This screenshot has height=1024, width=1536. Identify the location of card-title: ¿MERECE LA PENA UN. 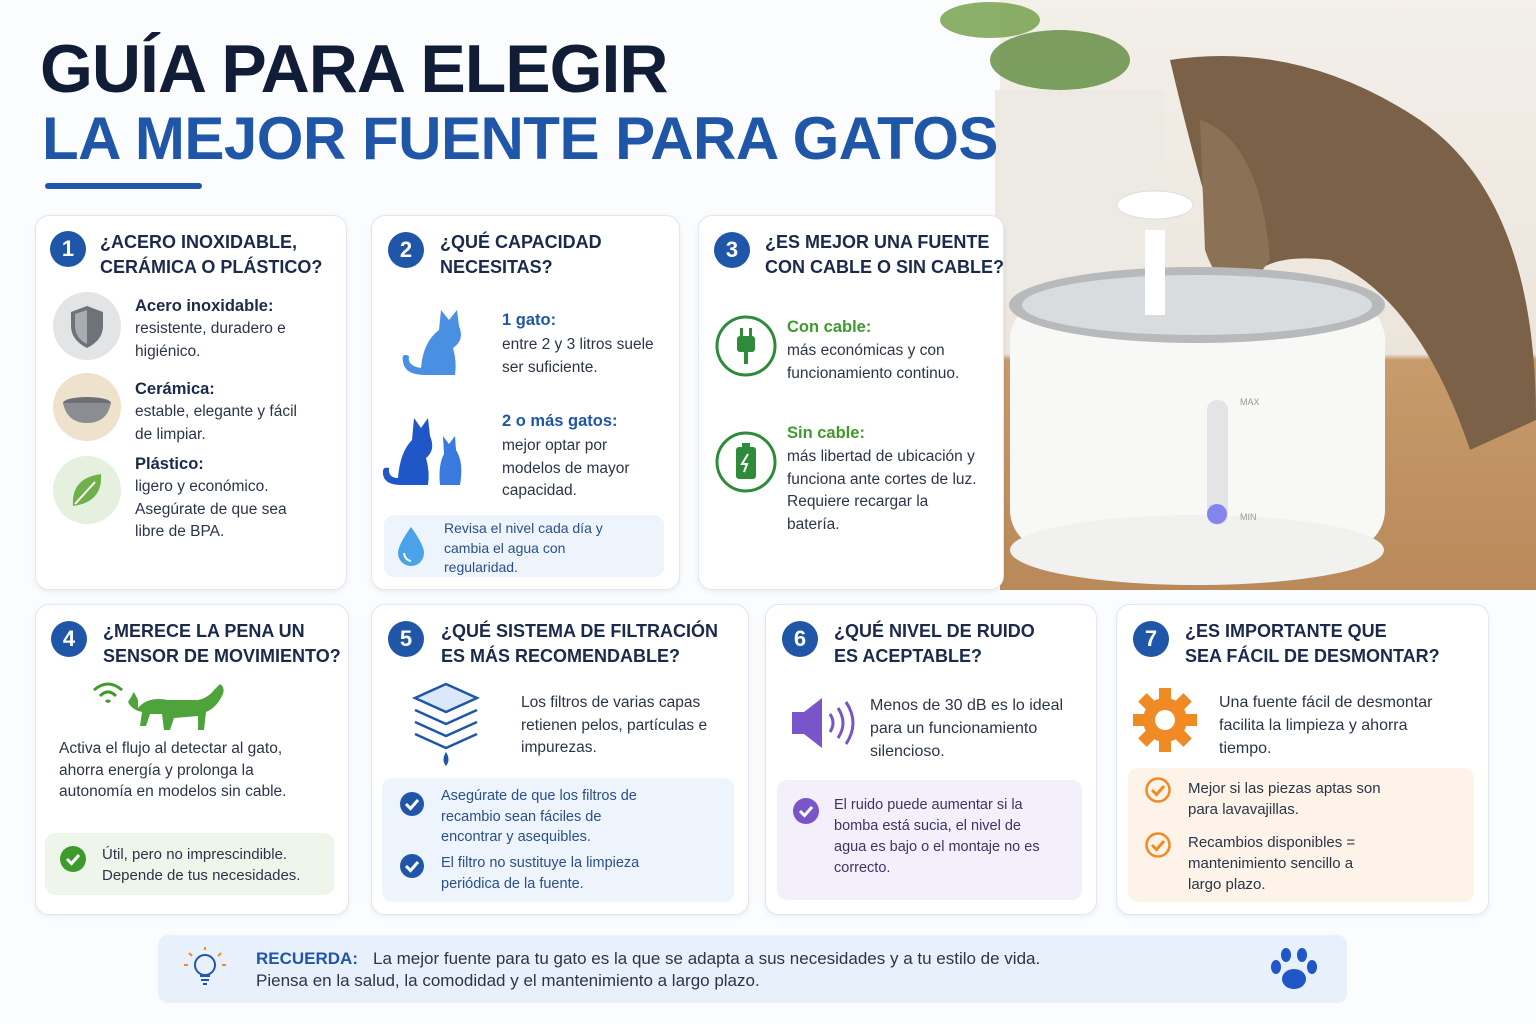
(204, 631).